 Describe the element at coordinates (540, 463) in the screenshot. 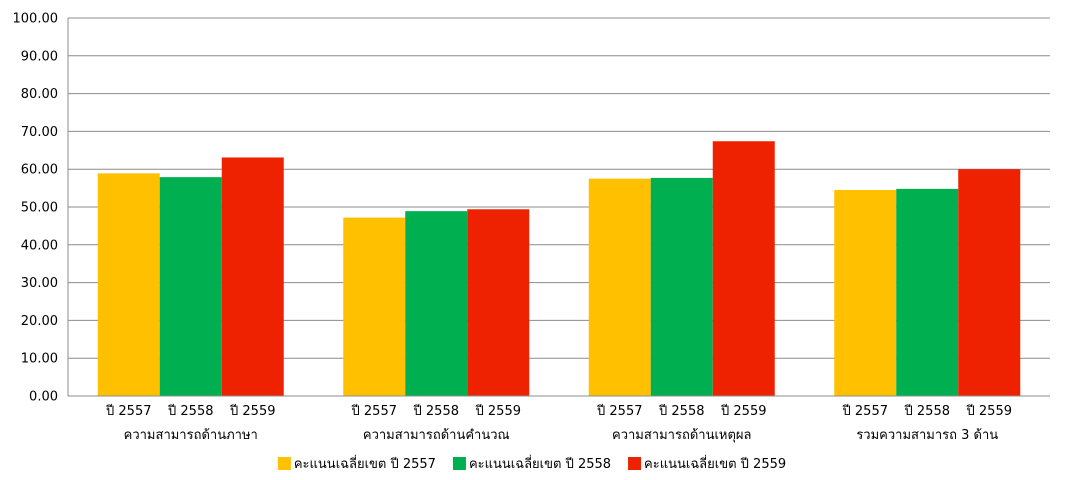

I see `legend-label: คะแนนเฉลี่ยเขต ปี 2558` at that location.